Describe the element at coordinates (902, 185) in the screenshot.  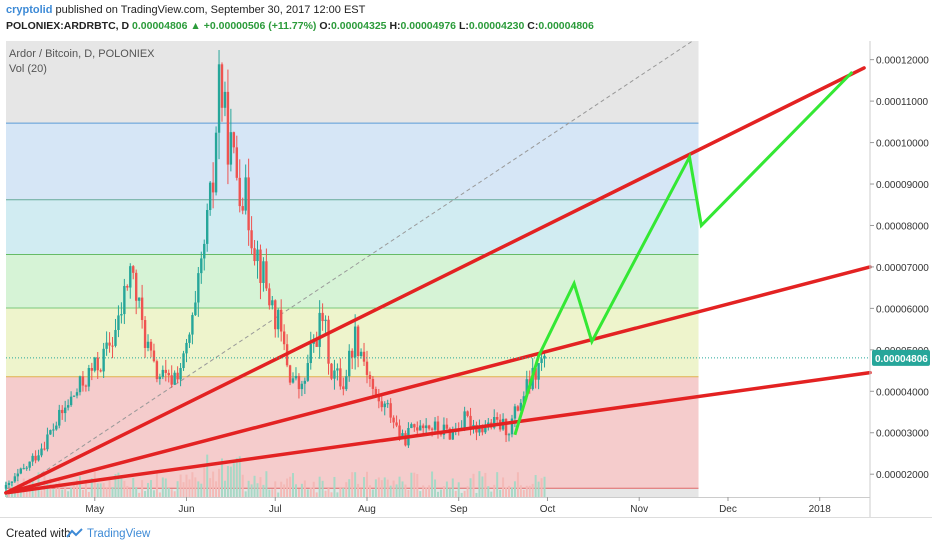
I see `price-tick-label: 0.00009000` at that location.